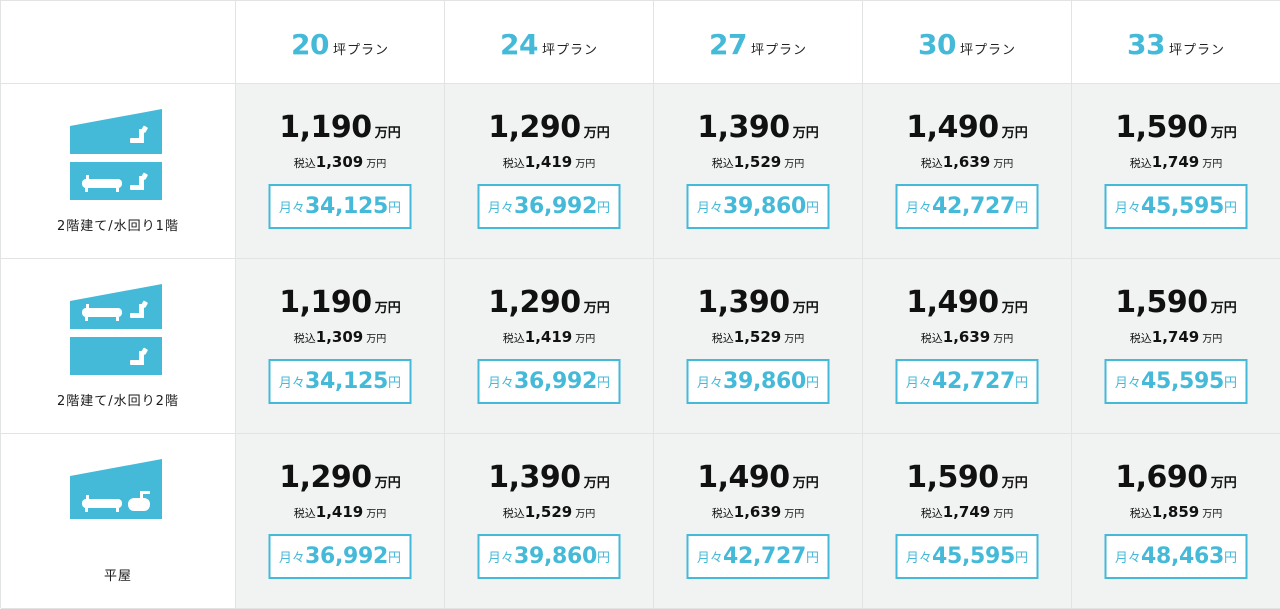 Image resolution: width=1280 pixels, height=609 pixels. What do you see at coordinates (1161, 477) in the screenshot?
I see `price-value: 1,690` at bounding box center [1161, 477].